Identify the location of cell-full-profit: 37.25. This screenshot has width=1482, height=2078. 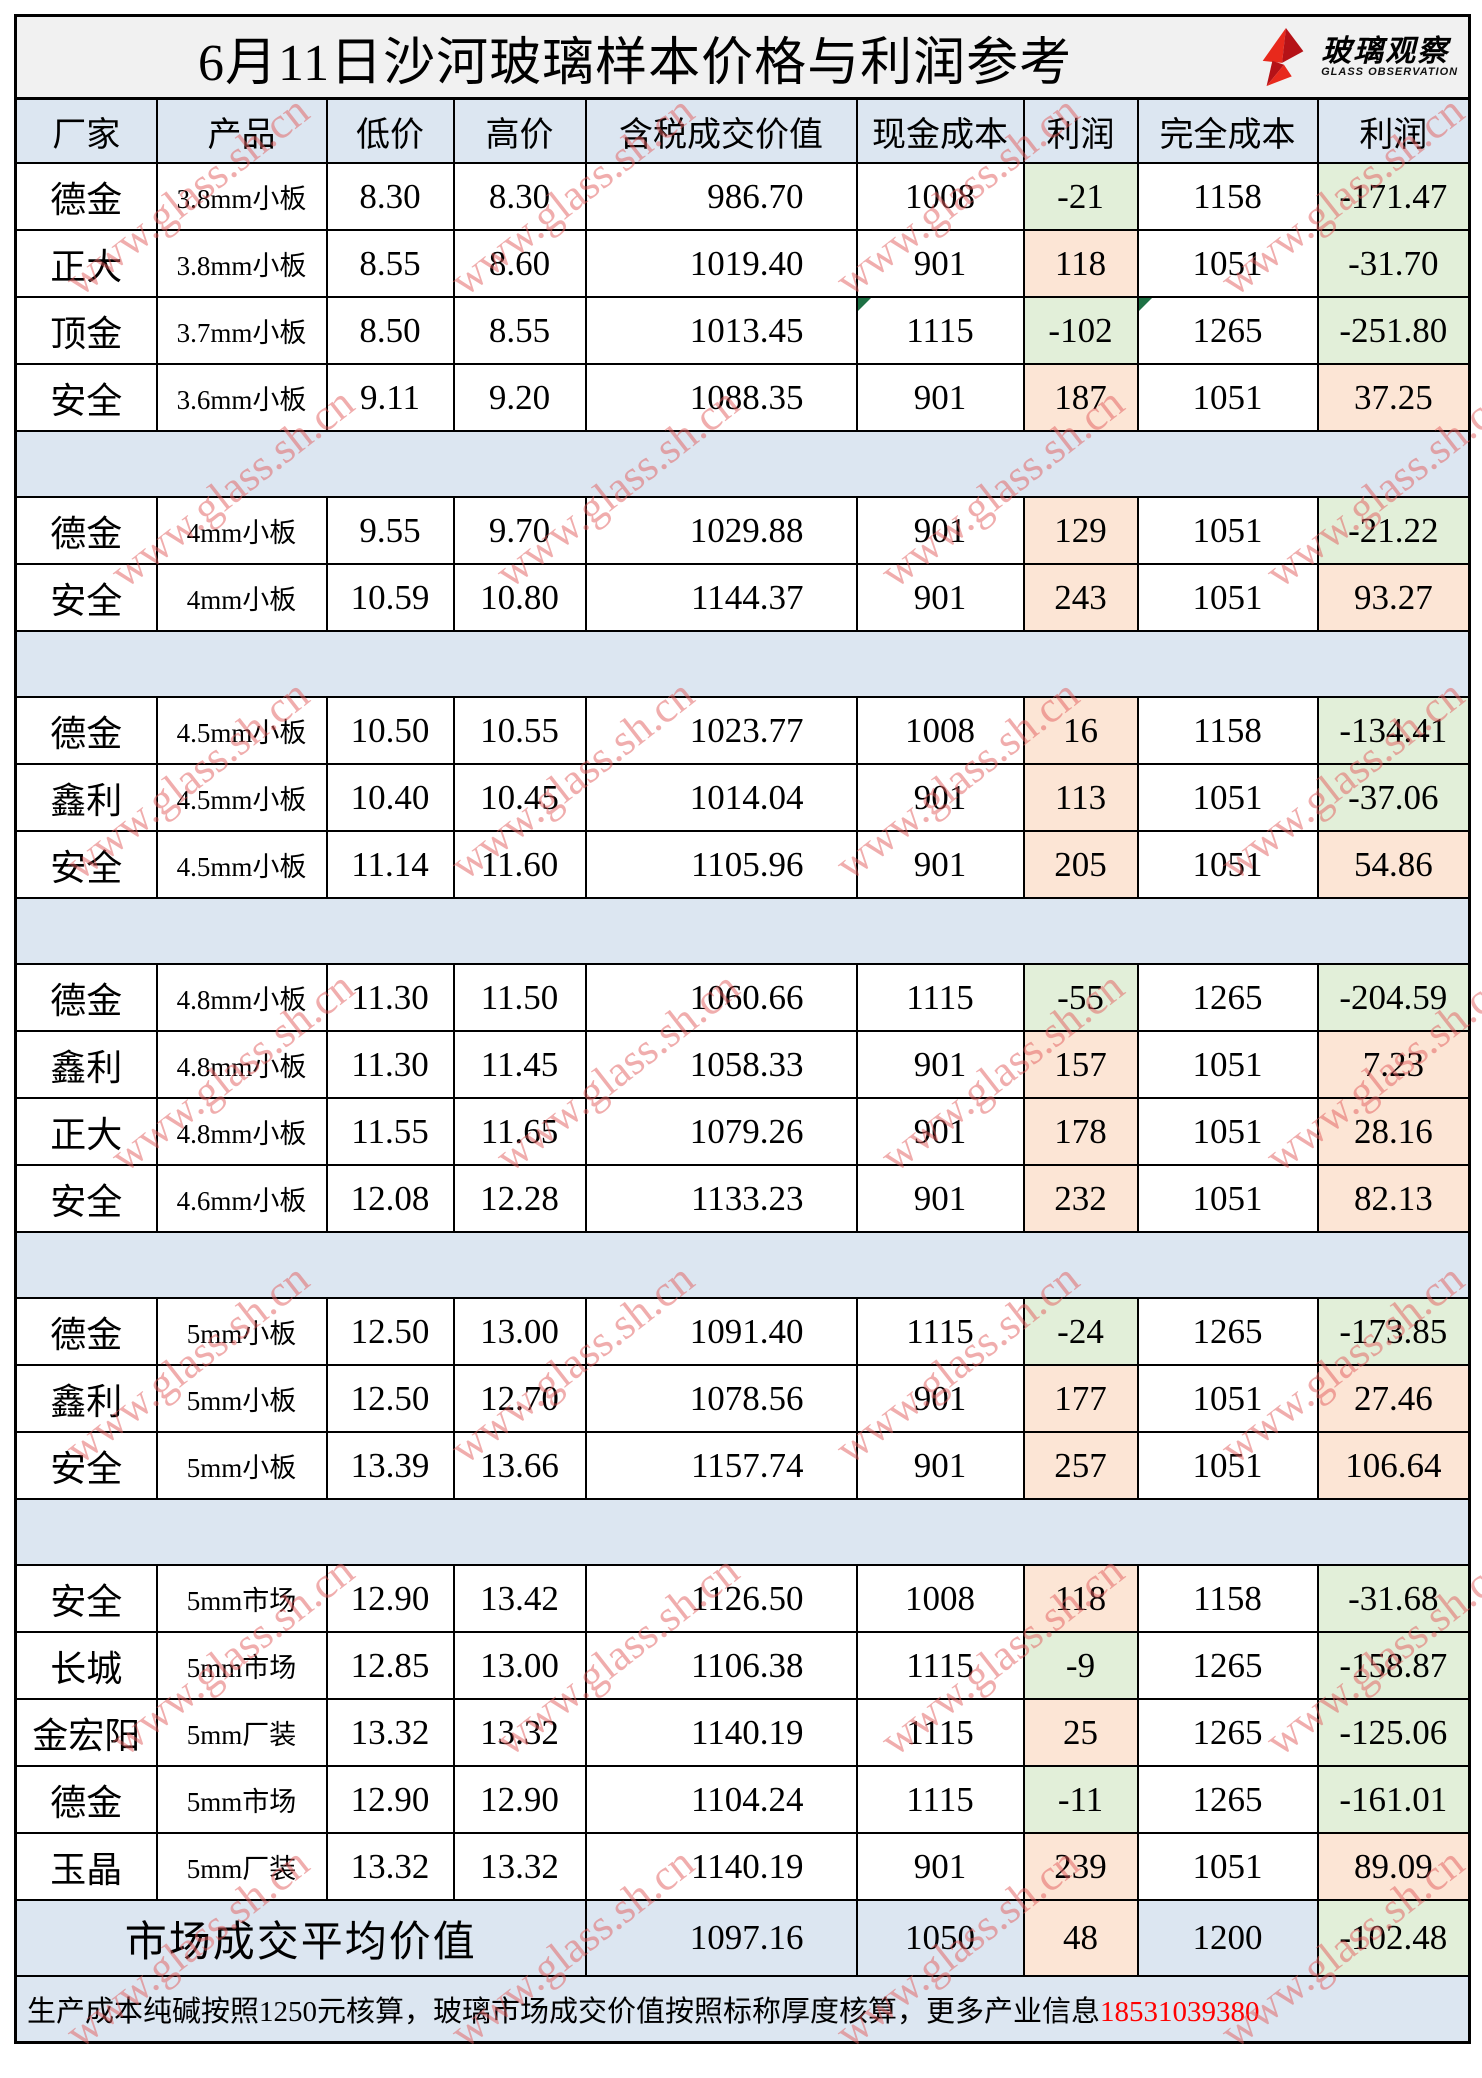
(1393, 397).